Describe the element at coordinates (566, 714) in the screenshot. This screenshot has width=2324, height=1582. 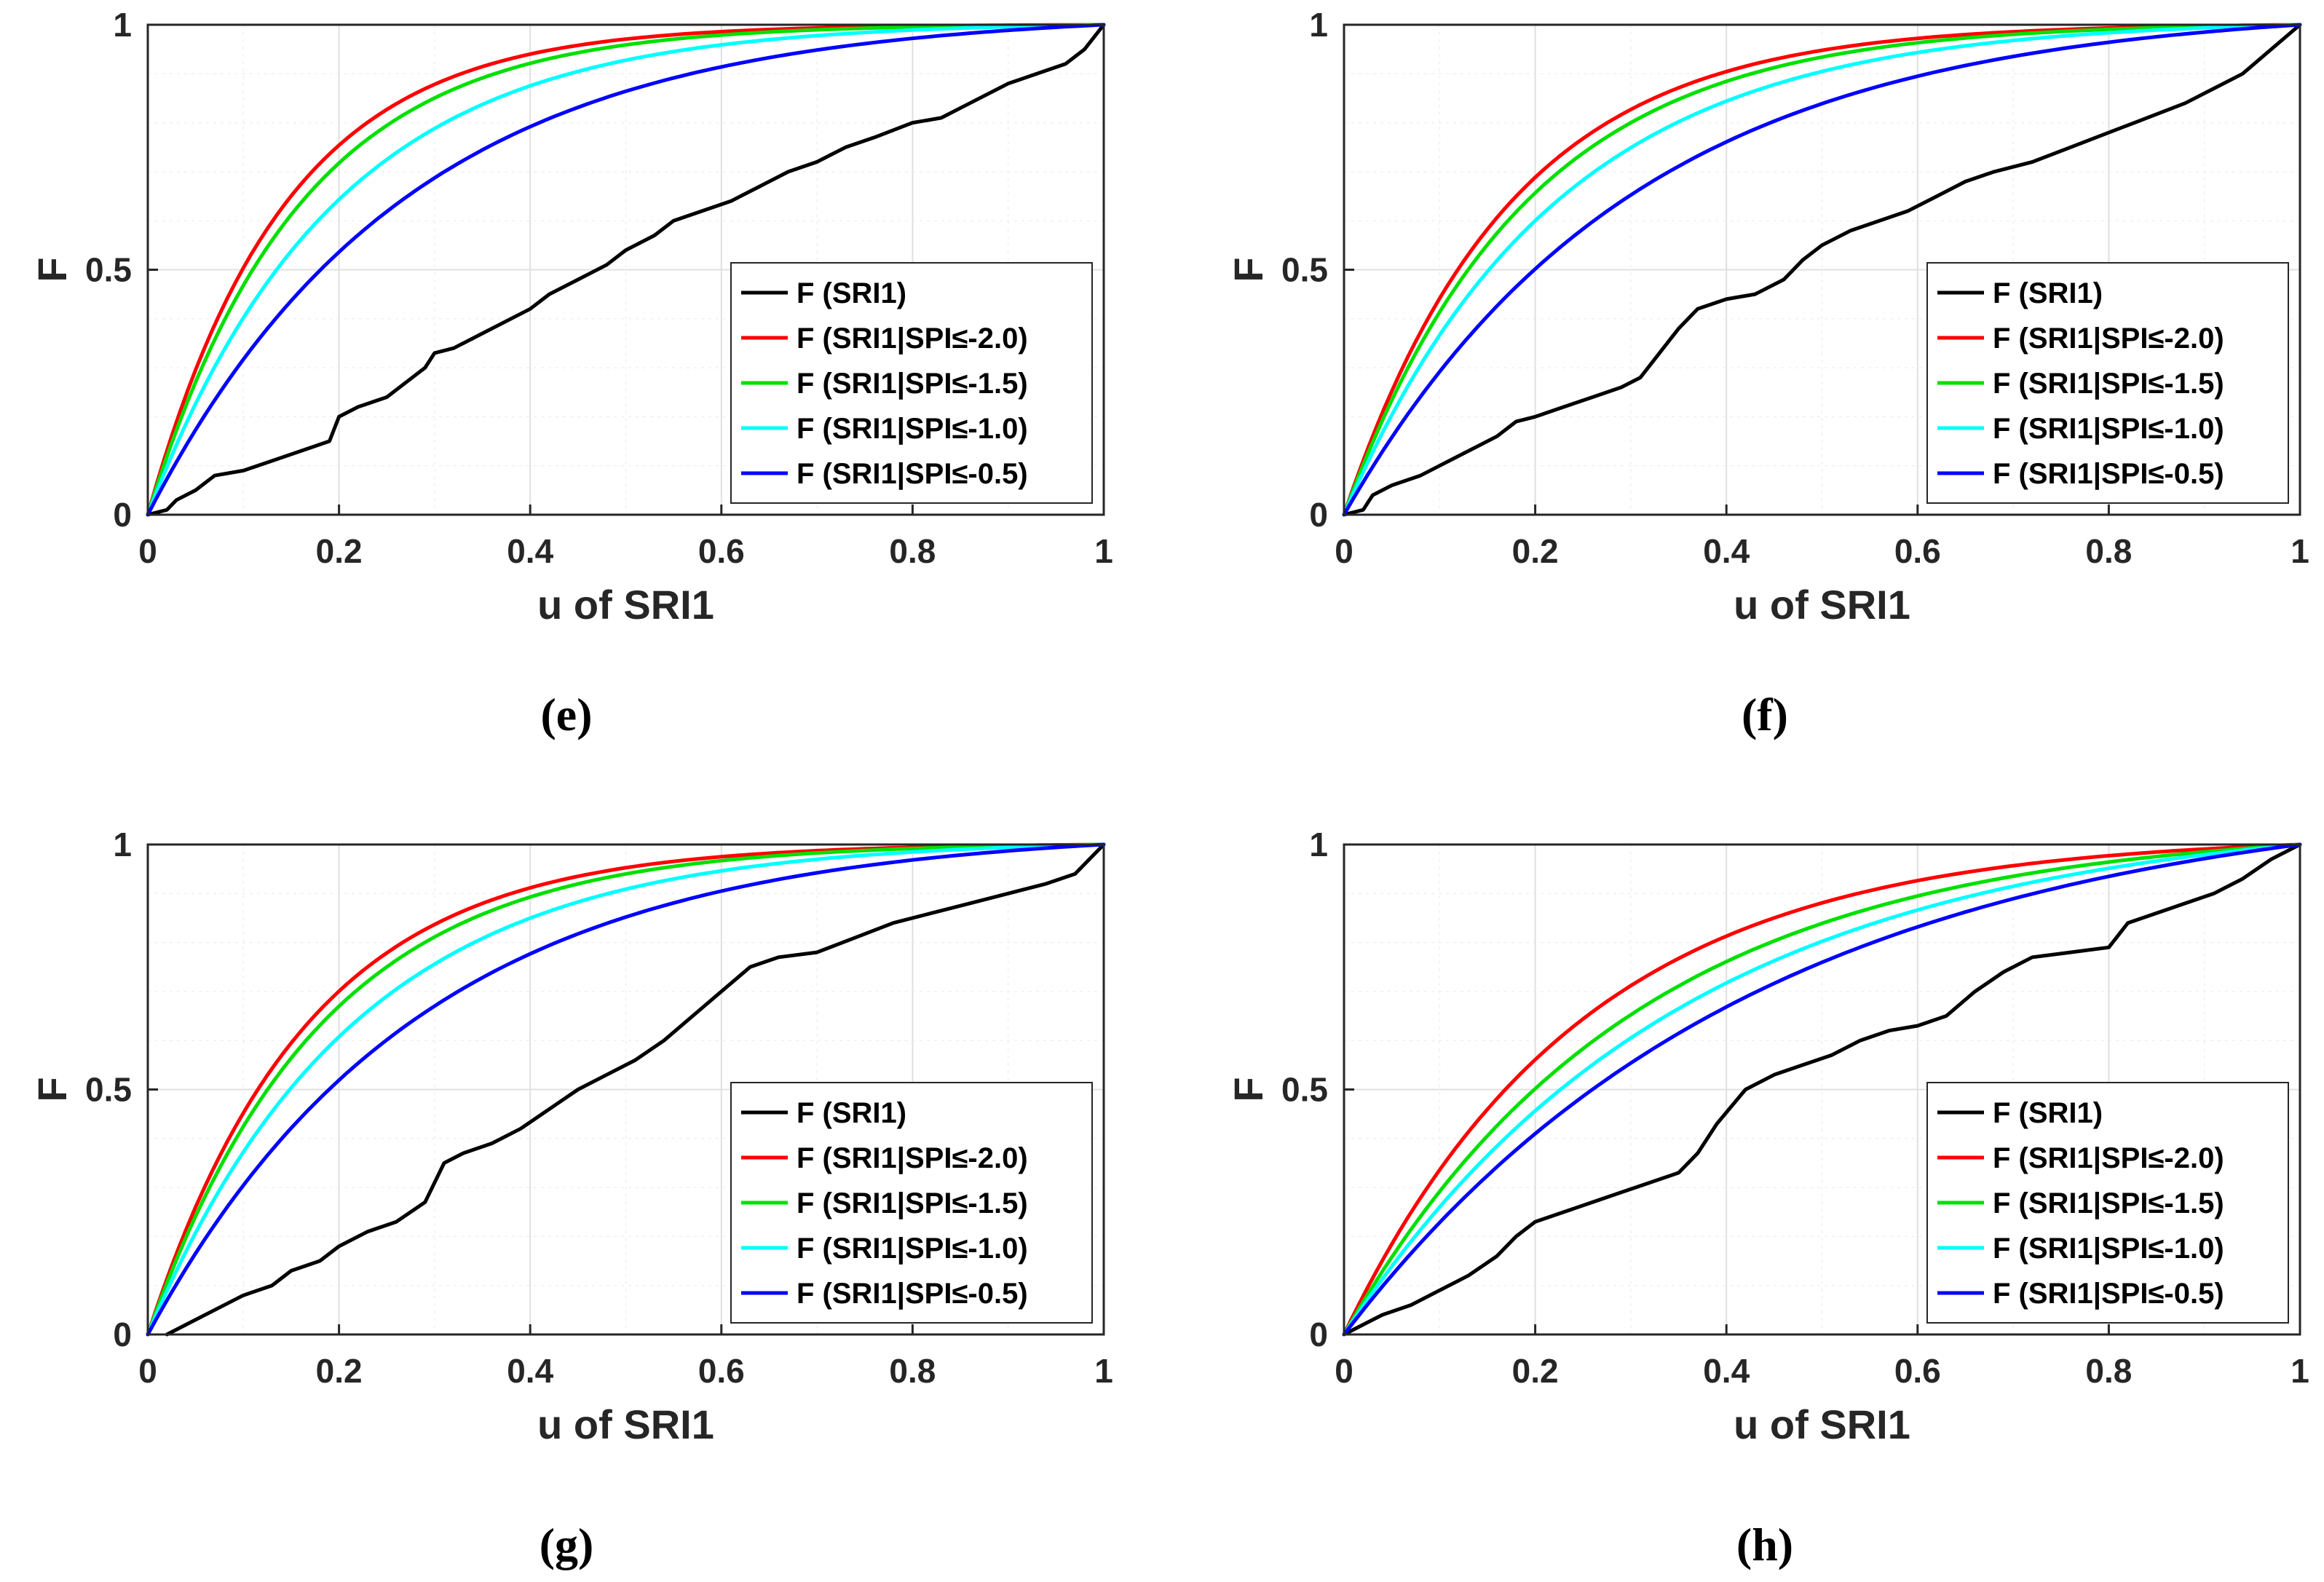
I see `panel-caption: (e)` at that location.